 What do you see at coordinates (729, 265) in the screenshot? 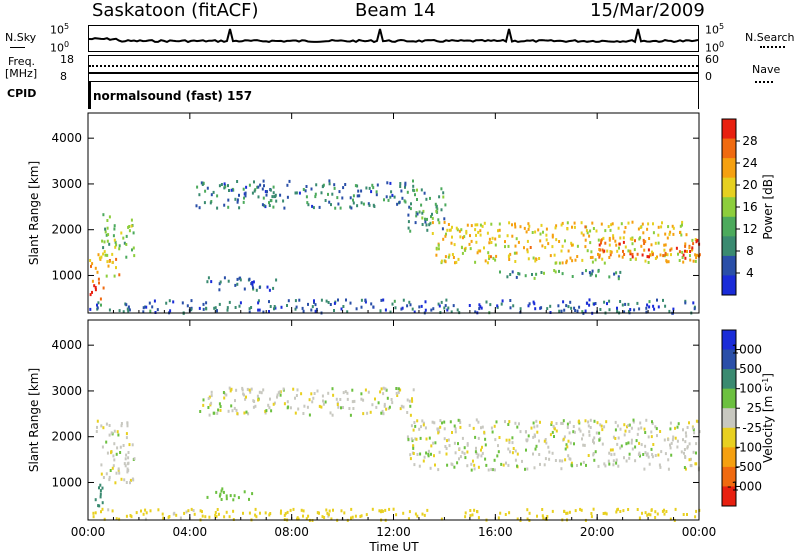
I see `colorbar-segment` at bounding box center [729, 265].